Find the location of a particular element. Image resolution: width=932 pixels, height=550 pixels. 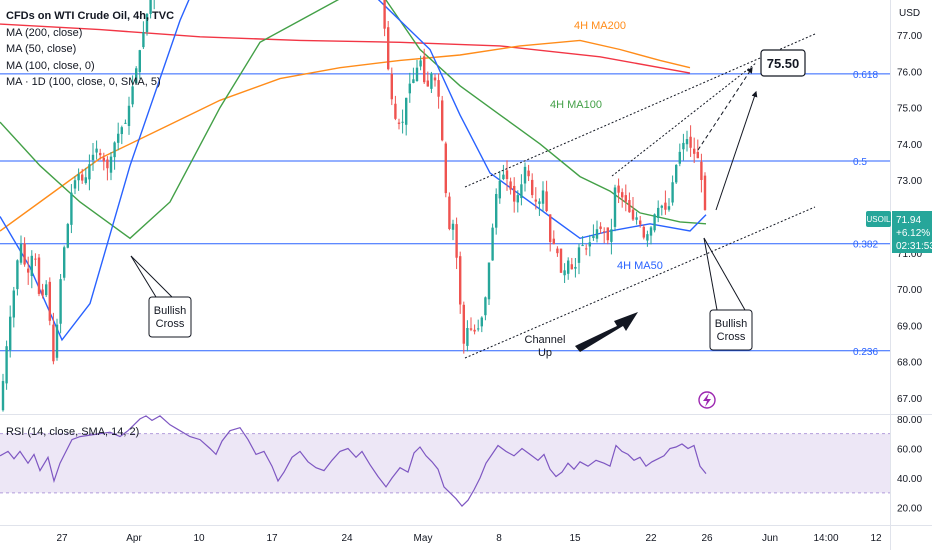

rsi-tick-label: 40.00 is located at coordinates (909, 479).